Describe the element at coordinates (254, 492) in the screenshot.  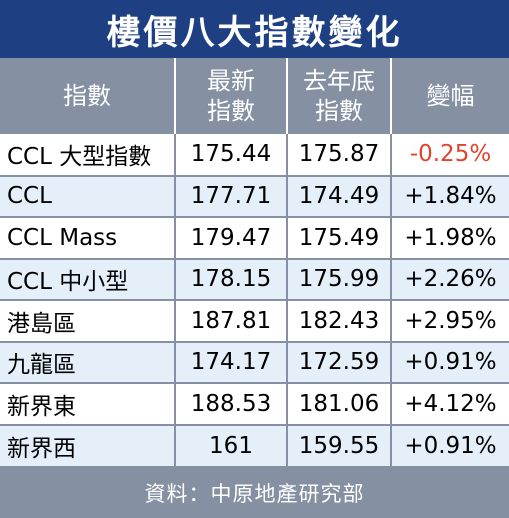
I see `source-credit: 資料：中原地產研究部` at that location.